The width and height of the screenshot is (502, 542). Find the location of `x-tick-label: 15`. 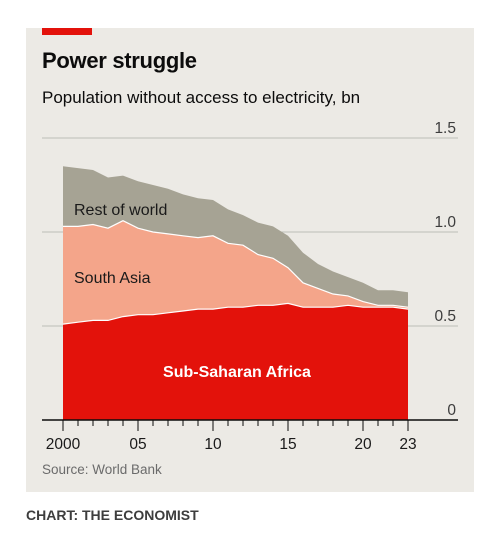

x-tick-label: 15 is located at coordinates (287, 444).